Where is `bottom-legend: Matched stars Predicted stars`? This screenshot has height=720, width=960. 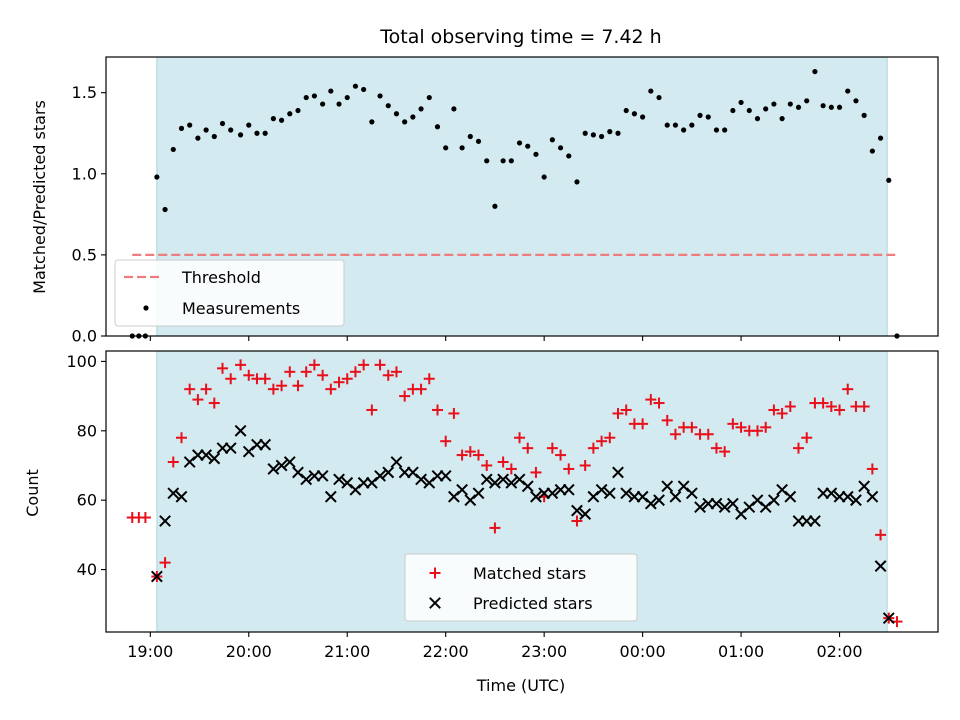
bottom-legend: Matched stars Predicted stars is located at coordinates (521, 587).